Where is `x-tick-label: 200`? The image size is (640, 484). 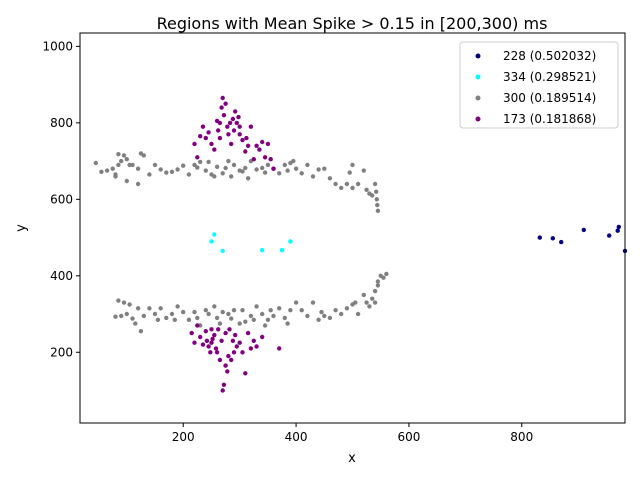 x-tick-label: 200 is located at coordinates (183, 437).